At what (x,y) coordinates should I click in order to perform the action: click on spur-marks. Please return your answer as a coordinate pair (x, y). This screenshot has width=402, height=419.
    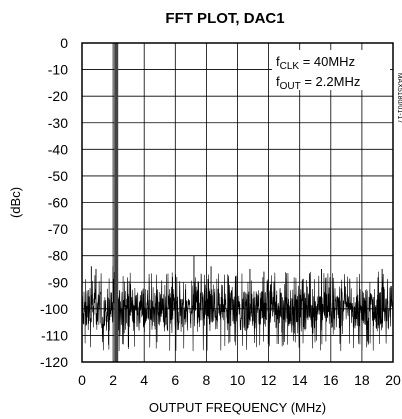
    Looking at the image, I should click on (236, 282).